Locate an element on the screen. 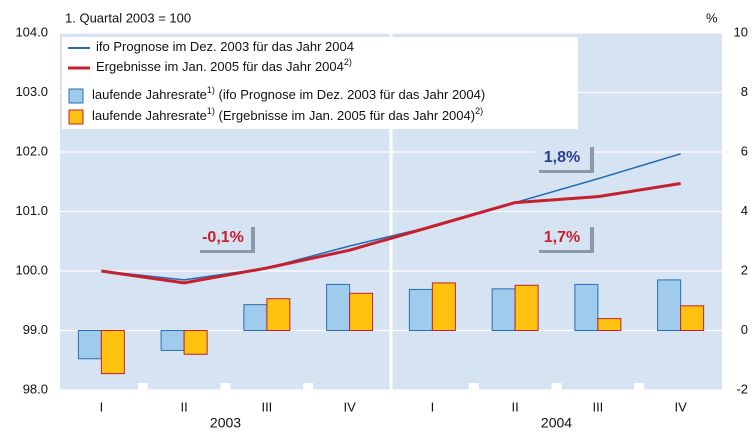 This screenshot has width=752, height=432. y-tick-label: 102.0 is located at coordinates (31, 150).